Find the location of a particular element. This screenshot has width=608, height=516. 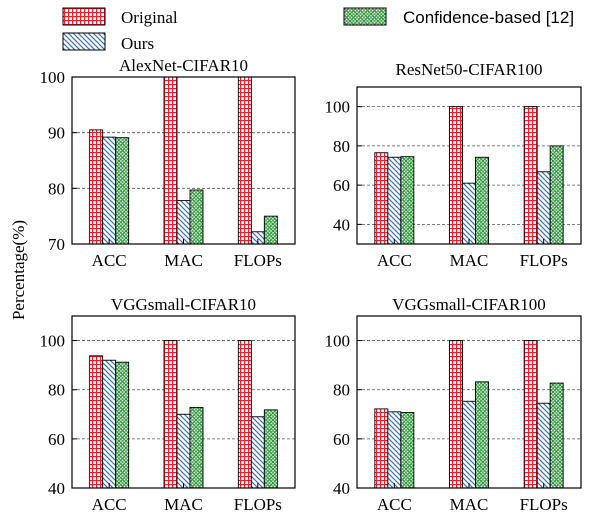

legend-label-original: Original is located at coordinates (149, 17).